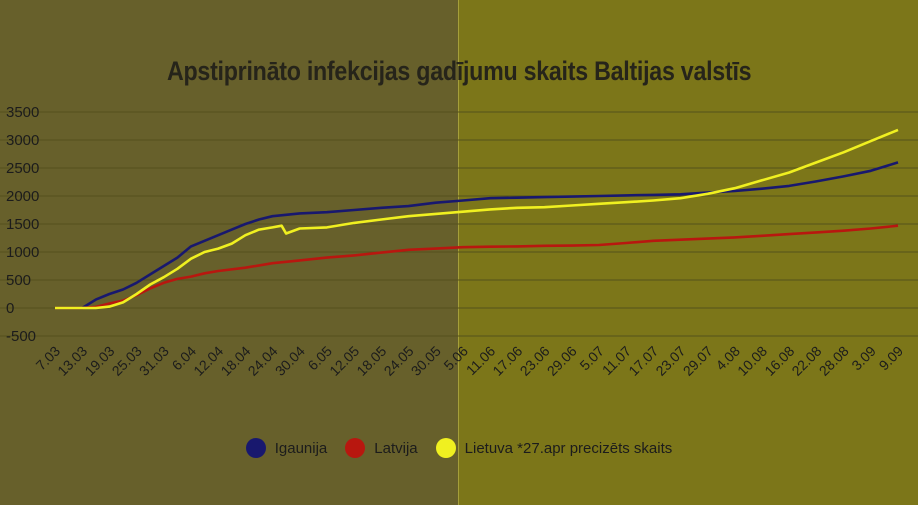 This screenshot has height=505, width=918. I want to click on x-tick-label: 30.05, so click(426, 361).